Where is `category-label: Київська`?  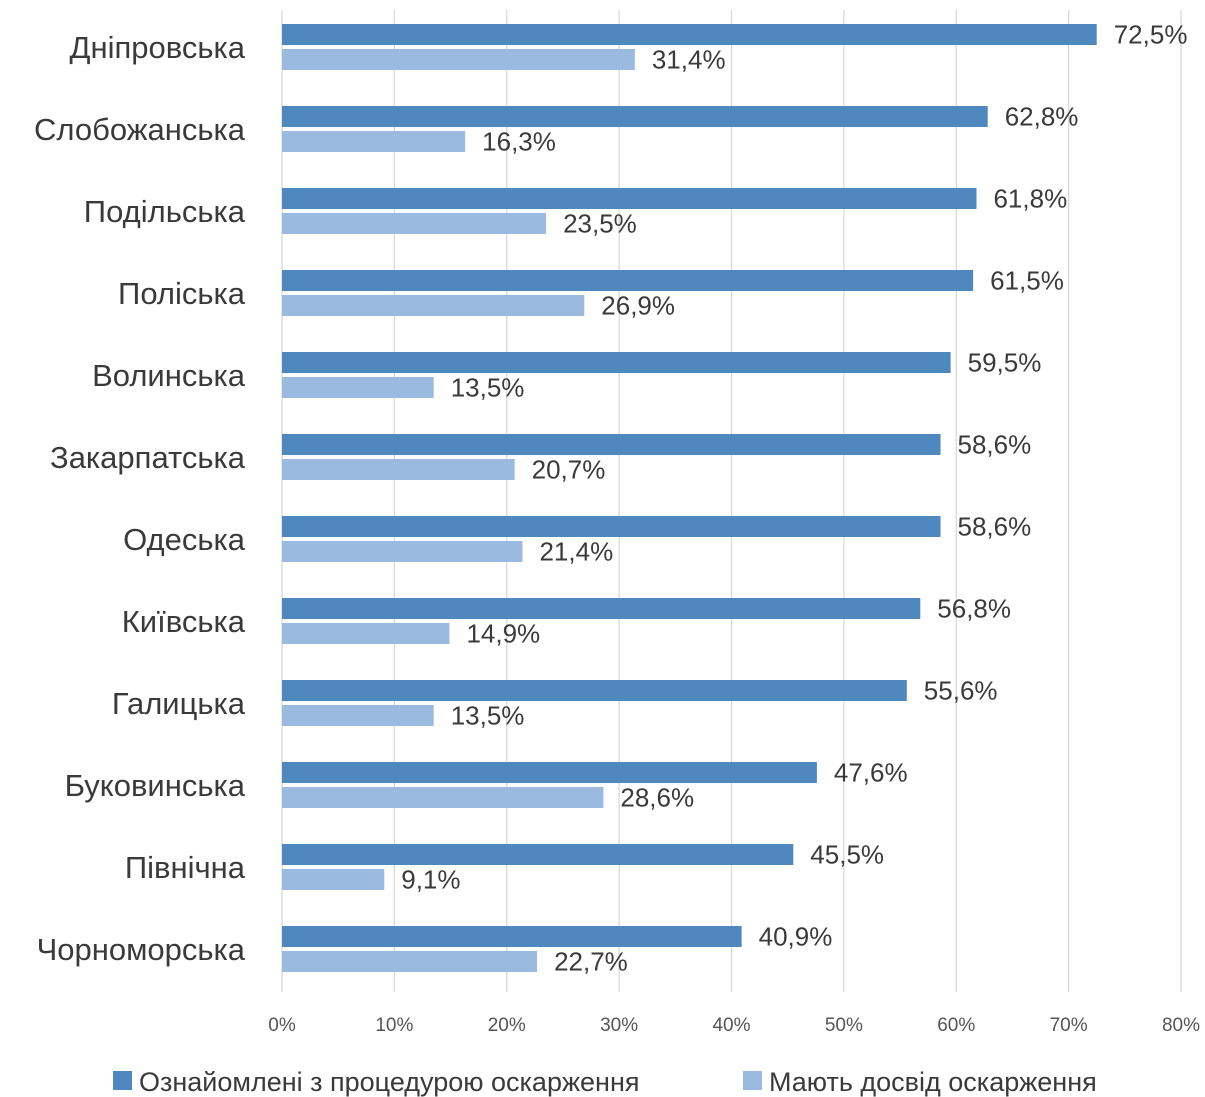
category-label: Київська is located at coordinates (184, 621).